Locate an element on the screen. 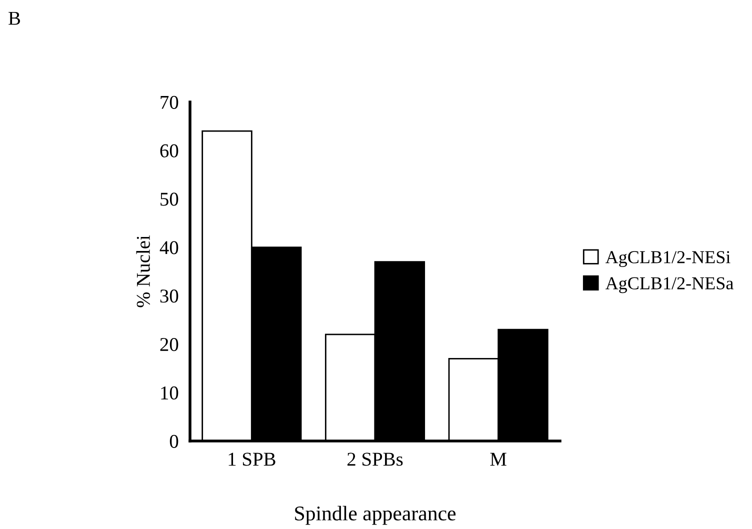 The width and height of the screenshot is (752, 529). y-tick-label: 10 is located at coordinates (169, 393).